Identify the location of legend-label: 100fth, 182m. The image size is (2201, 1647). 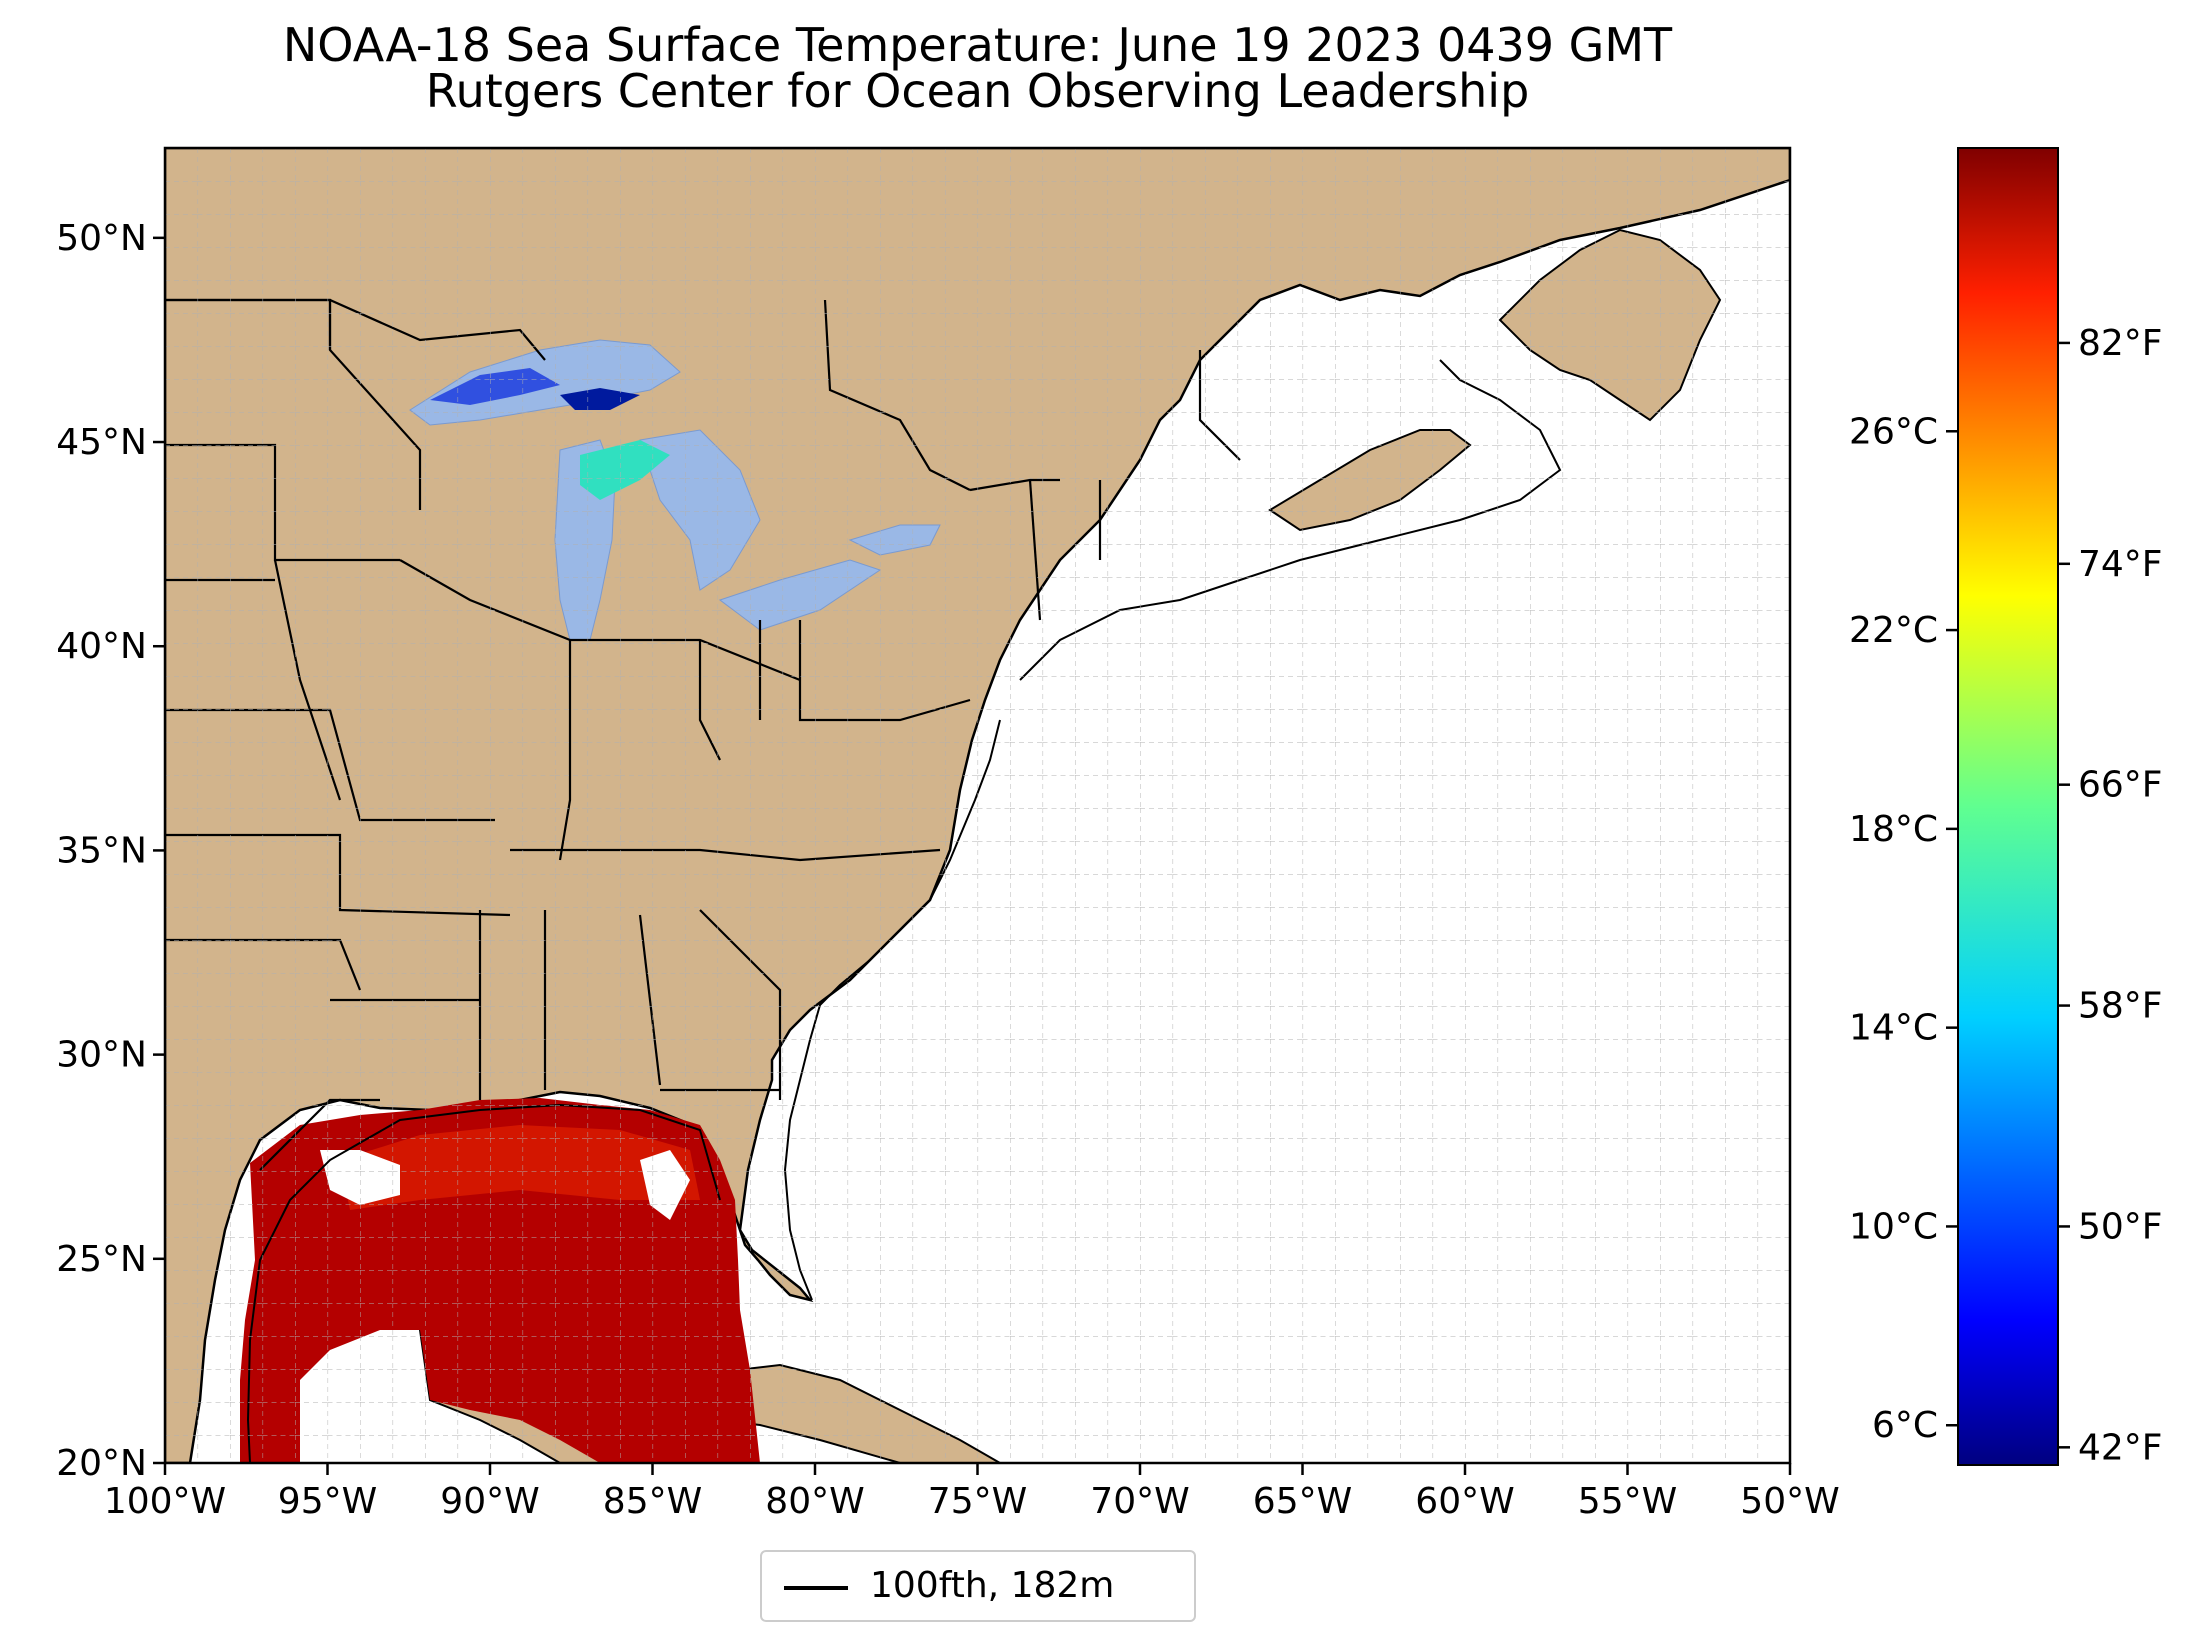
(992, 1585).